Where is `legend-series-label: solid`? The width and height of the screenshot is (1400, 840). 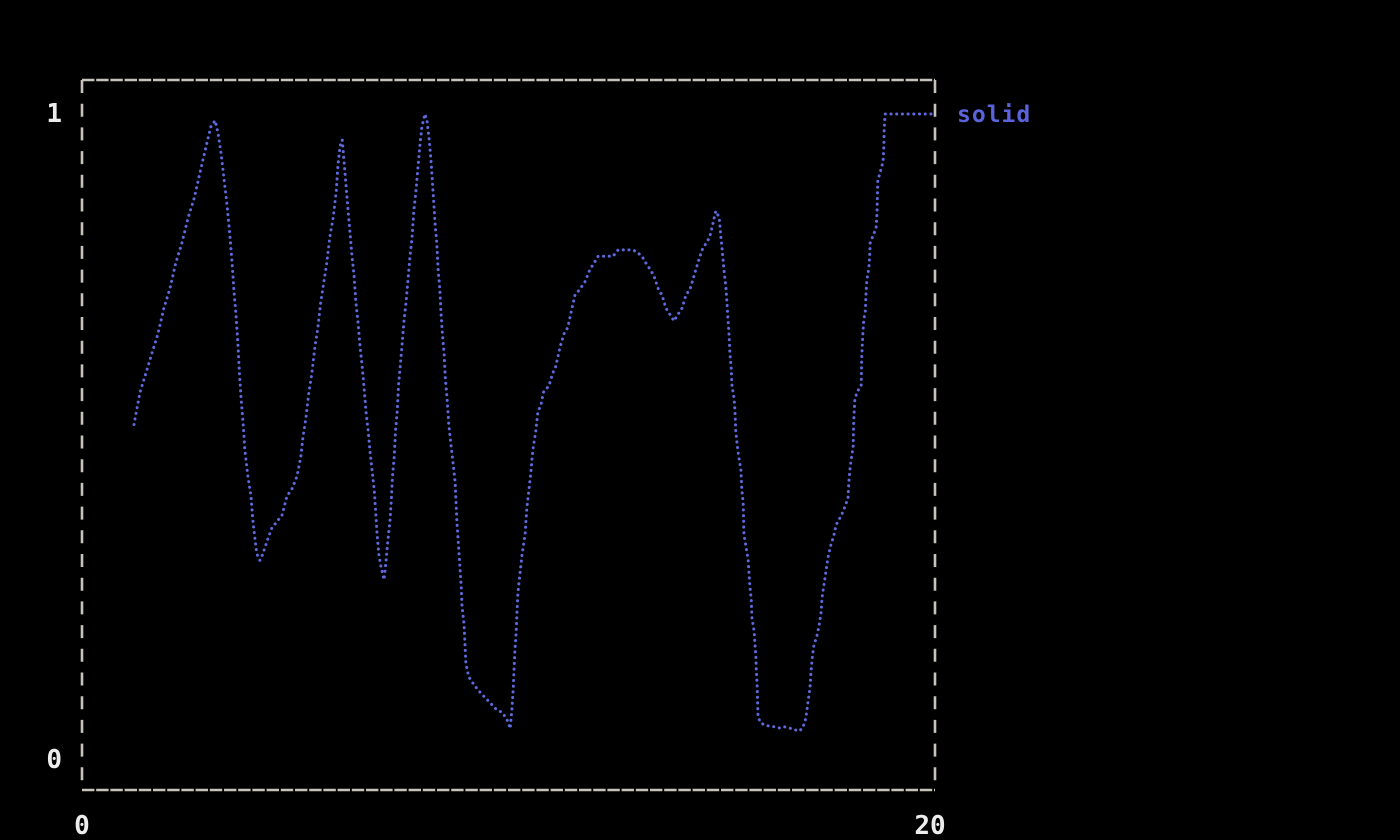
legend-series-label: solid is located at coordinates (994, 115).